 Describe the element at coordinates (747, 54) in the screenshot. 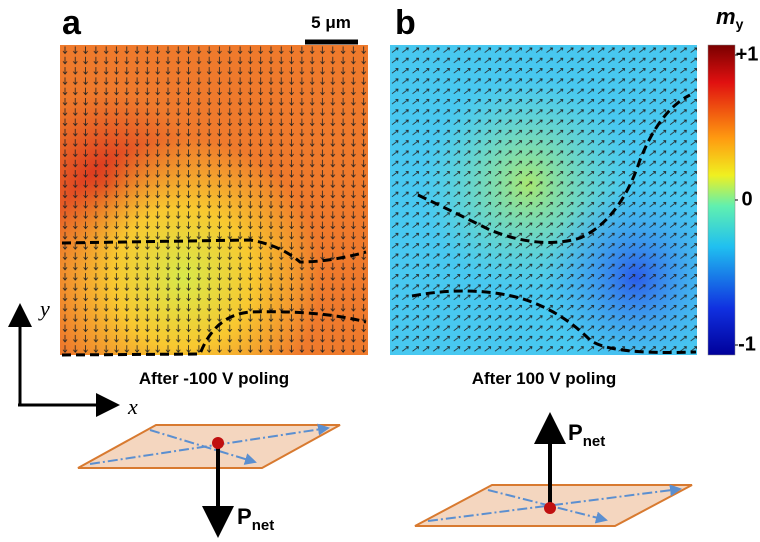

I see `colorbar-tick-label: +1` at that location.